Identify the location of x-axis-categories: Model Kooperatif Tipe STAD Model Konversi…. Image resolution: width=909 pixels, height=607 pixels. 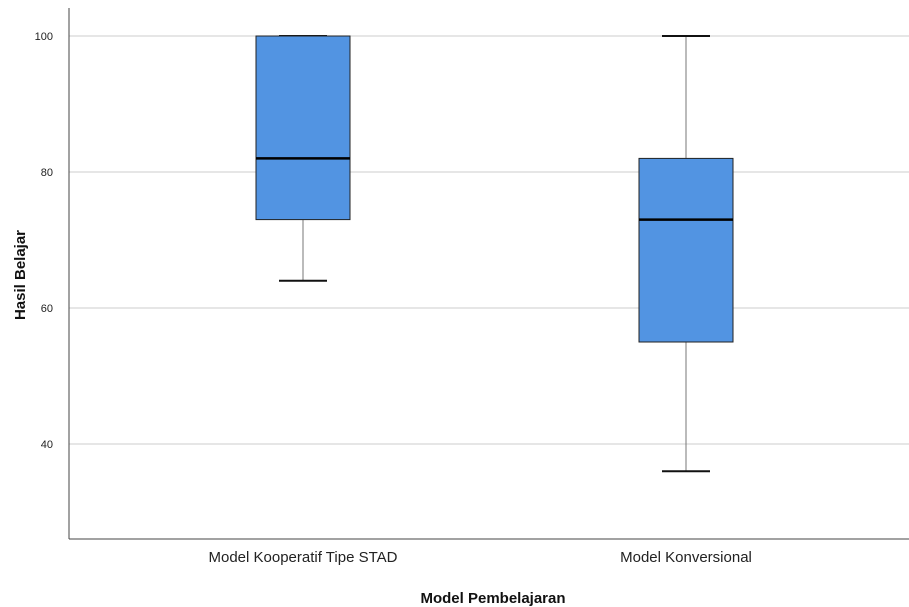
(480, 557).